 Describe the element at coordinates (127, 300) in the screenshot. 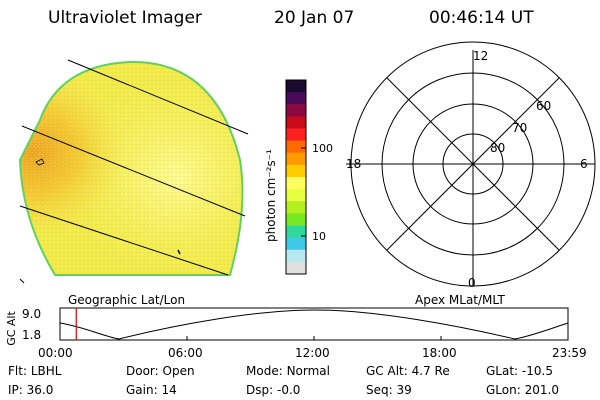

I see `earth-caption: Geographic Lat/Lon` at that location.